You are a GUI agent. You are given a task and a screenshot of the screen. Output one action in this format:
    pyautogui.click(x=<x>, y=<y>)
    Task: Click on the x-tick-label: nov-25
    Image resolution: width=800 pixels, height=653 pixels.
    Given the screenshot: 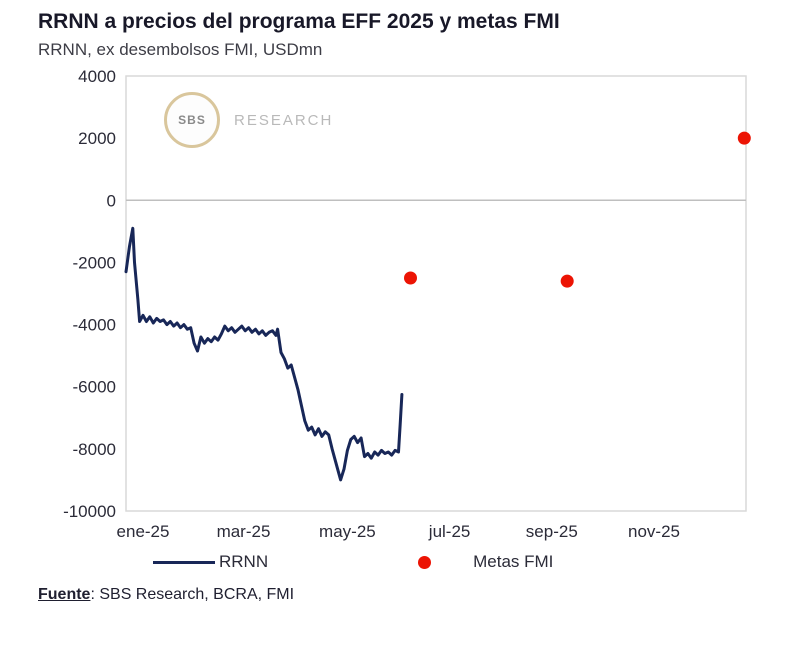 What is the action you would take?
    pyautogui.click(x=654, y=531)
    